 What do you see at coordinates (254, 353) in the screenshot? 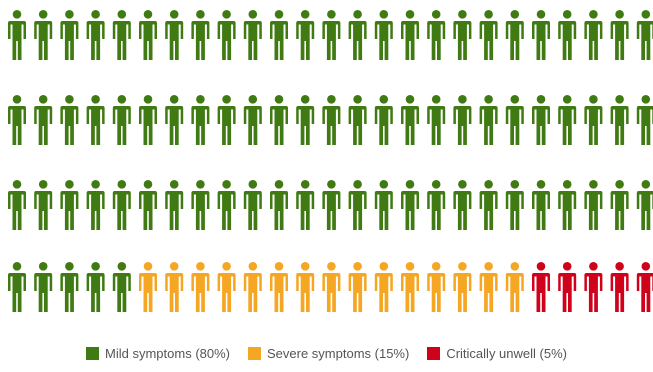
I see `legend-swatch-severe` at bounding box center [254, 353].